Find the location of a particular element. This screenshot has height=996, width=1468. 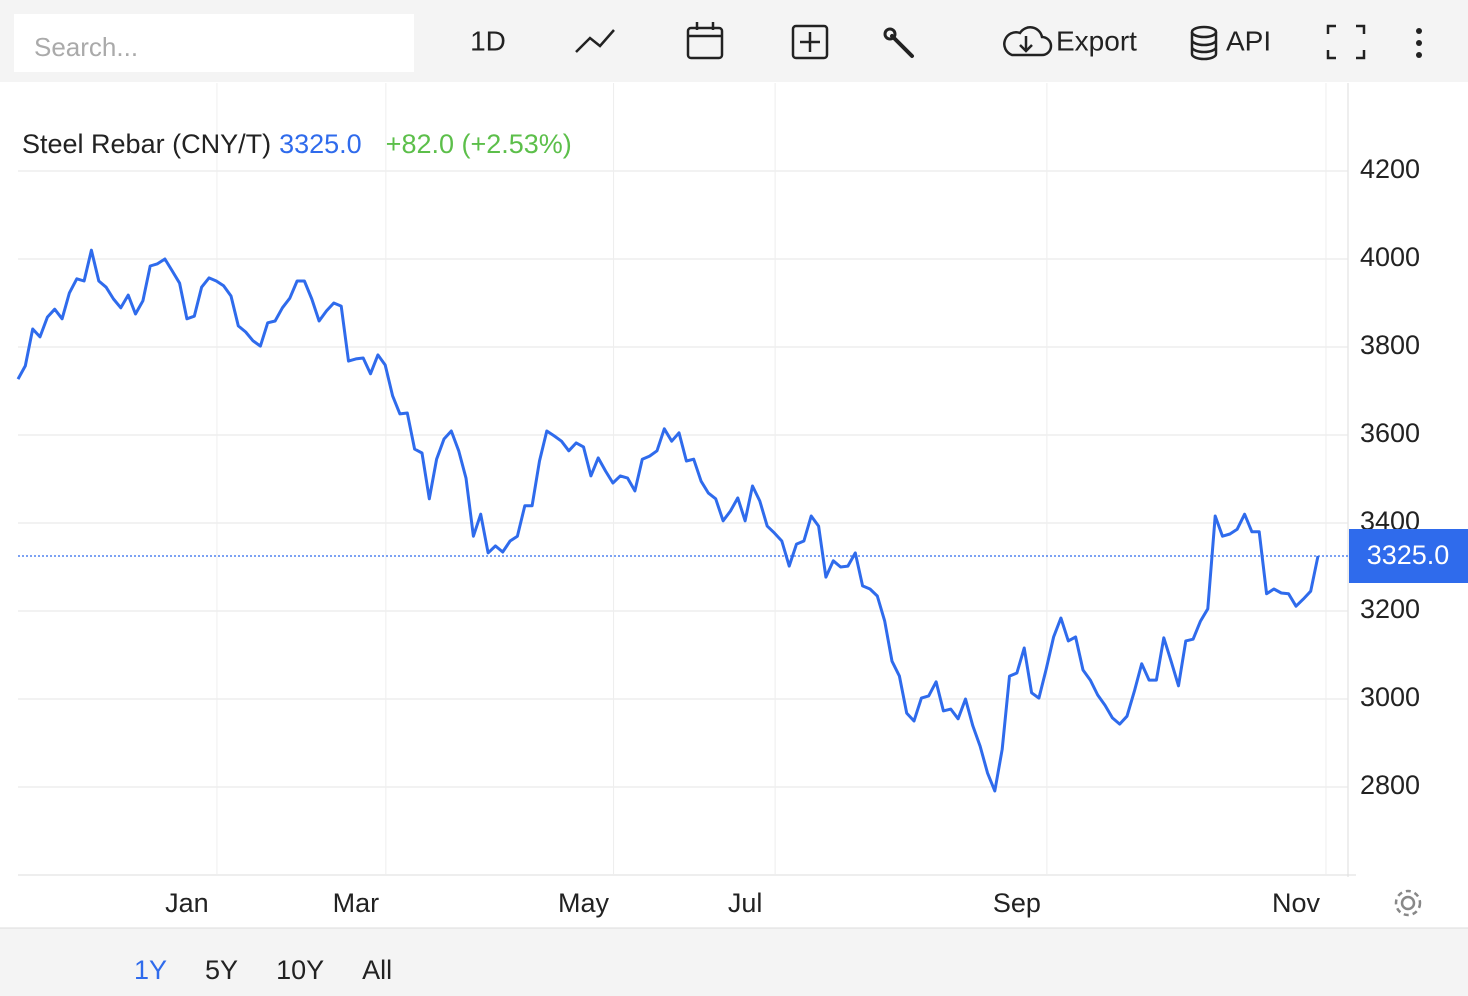

y-tick-label: 3600 is located at coordinates (1390, 433).